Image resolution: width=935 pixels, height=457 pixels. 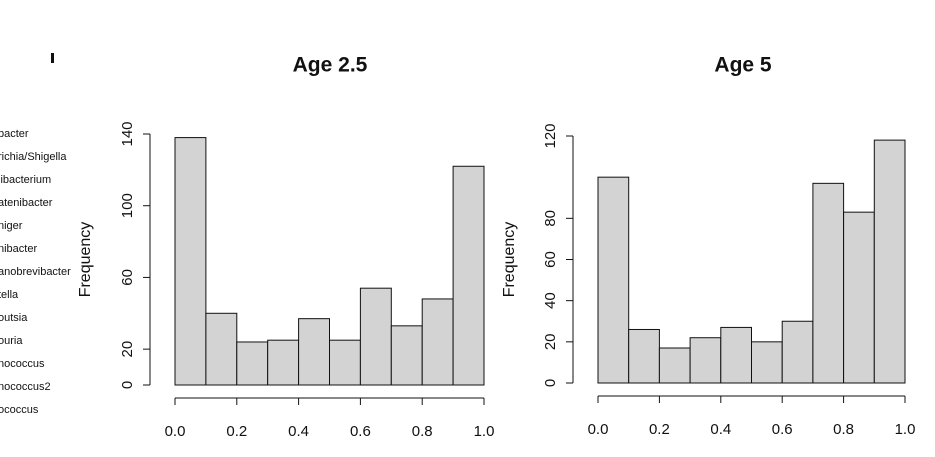 What do you see at coordinates (743, 65) in the screenshot?
I see `chart-title: Age 5` at bounding box center [743, 65].